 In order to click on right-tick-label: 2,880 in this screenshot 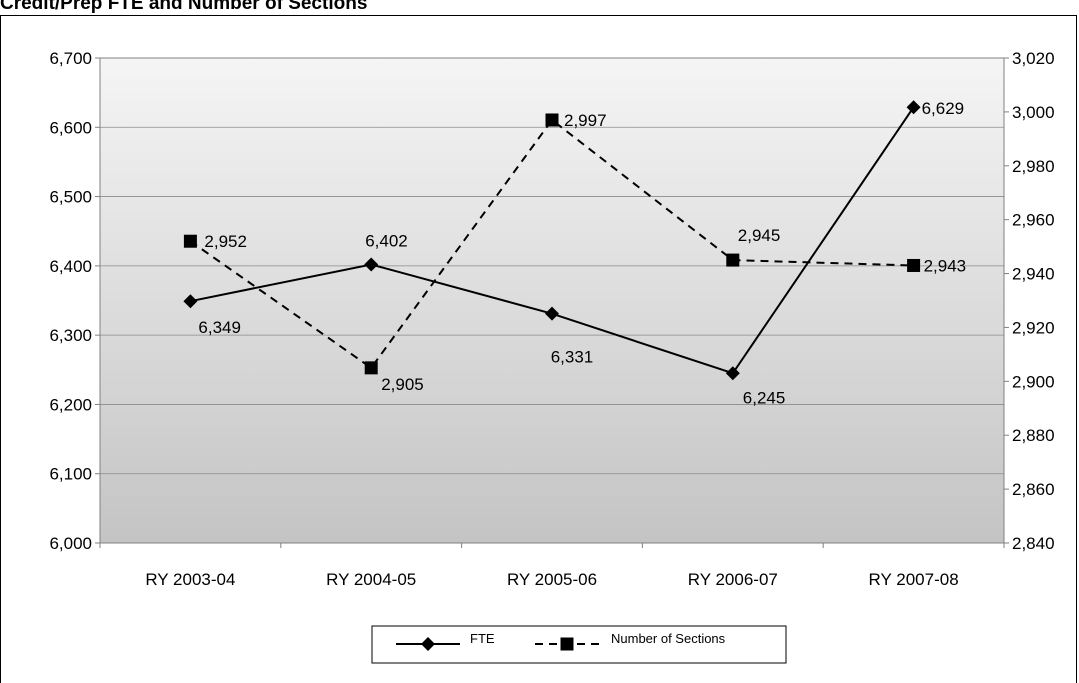, I will do `click(1033, 435)`.